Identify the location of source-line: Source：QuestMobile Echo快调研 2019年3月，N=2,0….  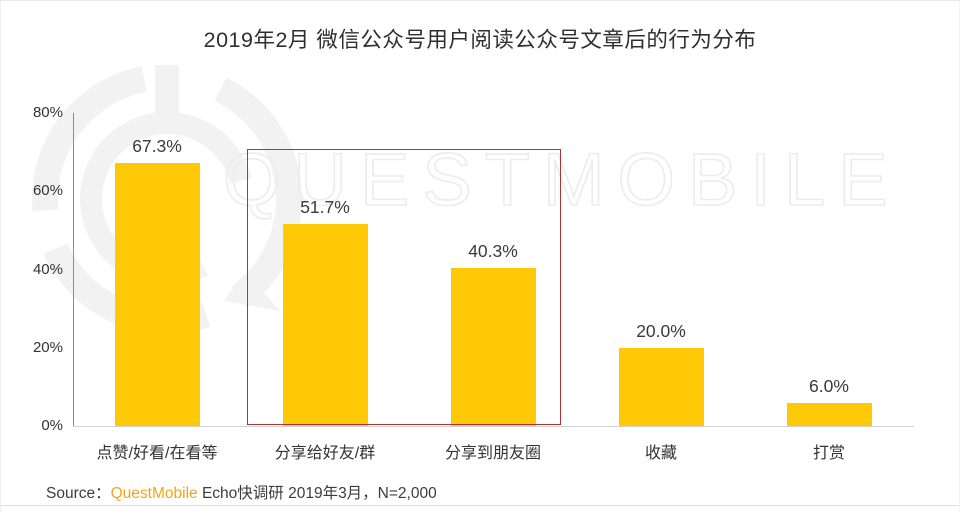
(241, 492).